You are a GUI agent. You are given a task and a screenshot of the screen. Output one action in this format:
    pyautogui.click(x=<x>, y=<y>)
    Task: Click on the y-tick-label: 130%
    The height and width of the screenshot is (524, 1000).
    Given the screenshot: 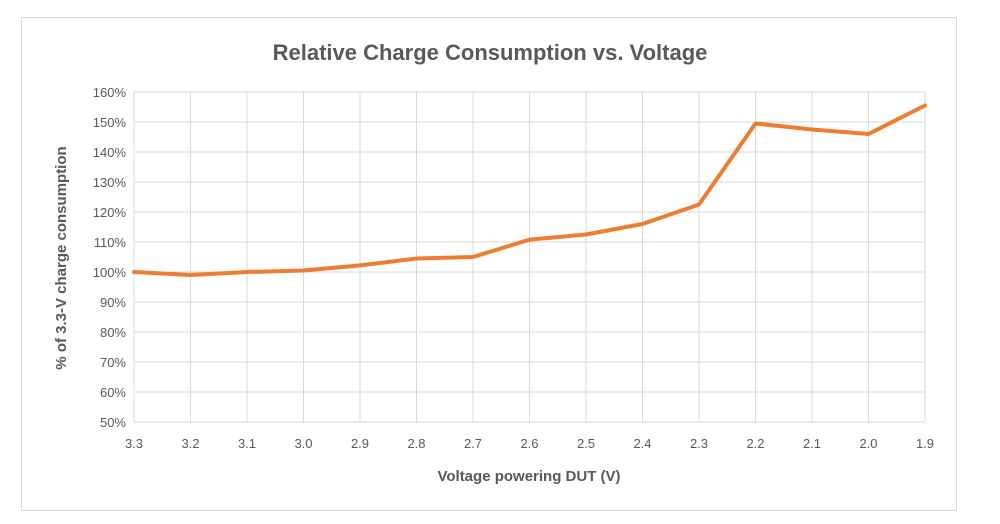 What is the action you would take?
    pyautogui.click(x=110, y=182)
    